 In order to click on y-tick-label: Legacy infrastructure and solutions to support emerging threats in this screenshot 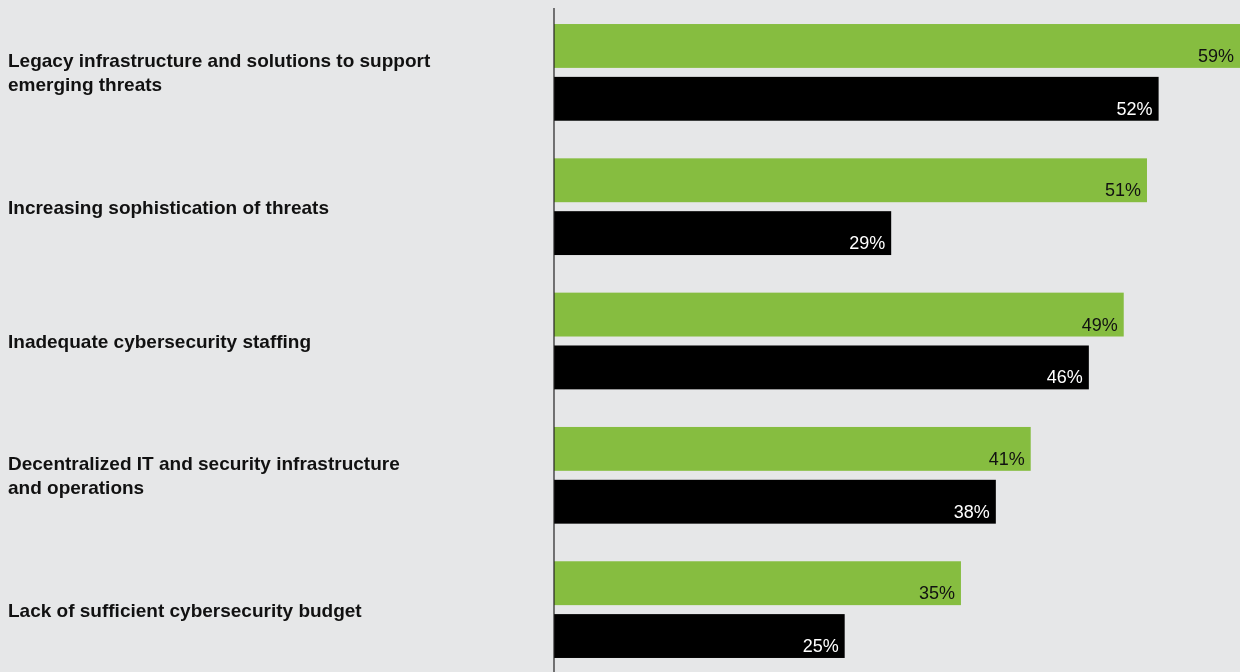, I will do `click(219, 73)`.